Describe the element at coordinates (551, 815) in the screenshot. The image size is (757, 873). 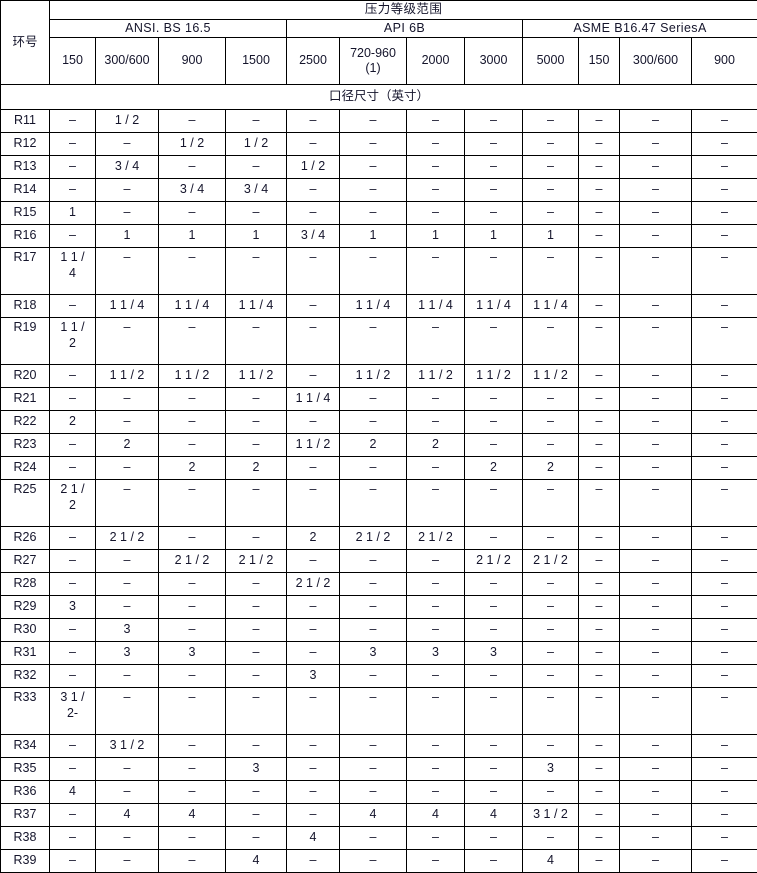
I see `size-cell: 3 1 / 2` at that location.